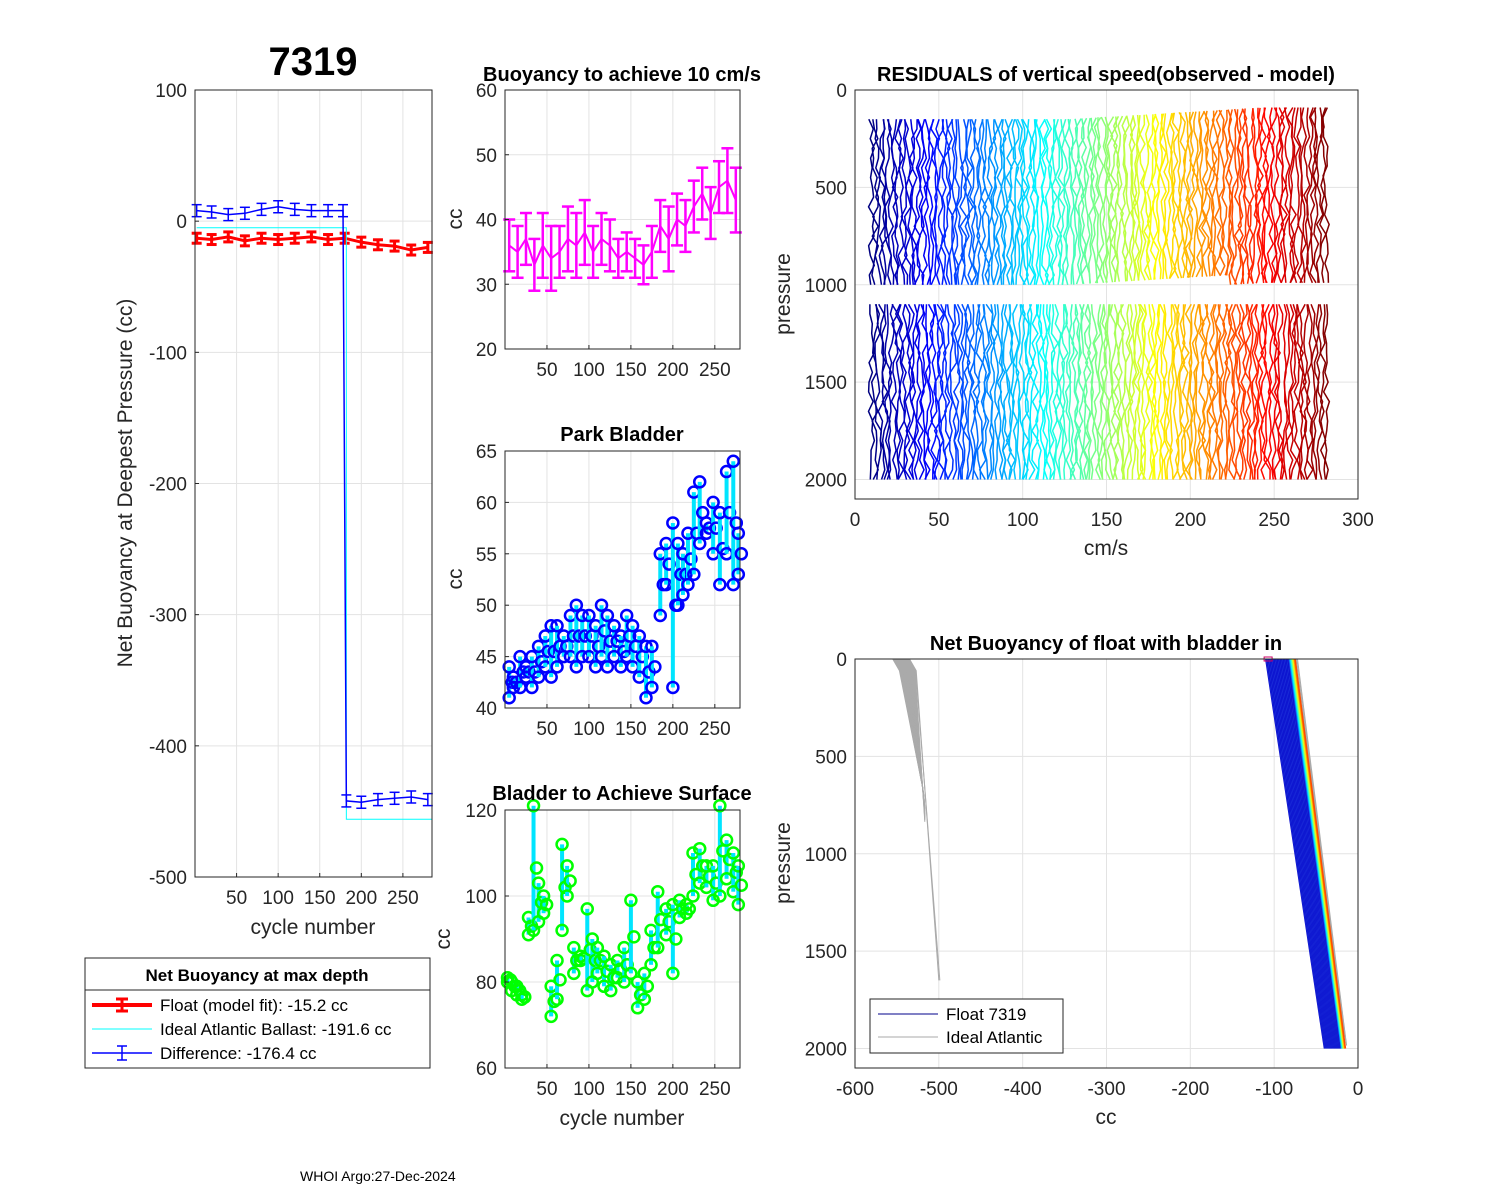 The width and height of the screenshot is (1500, 1200). Describe the element at coordinates (673, 370) in the screenshot. I see `tick-label-x: 200` at that location.